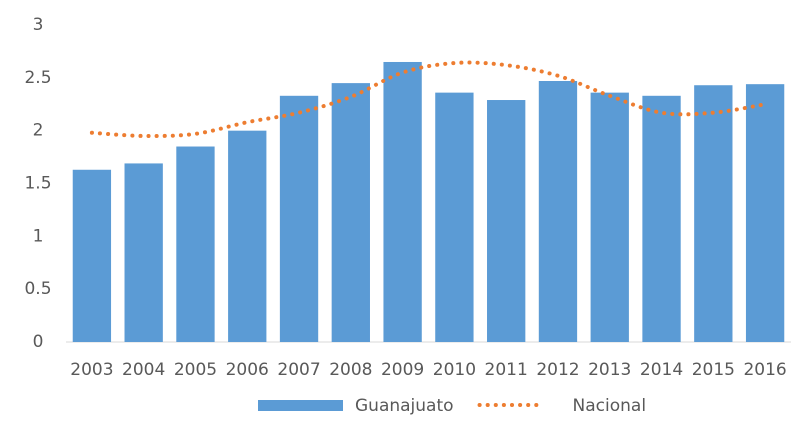 Image resolution: width=805 pixels, height=438 pixels. I want to click on x-tick-label: 2012, so click(557, 370).